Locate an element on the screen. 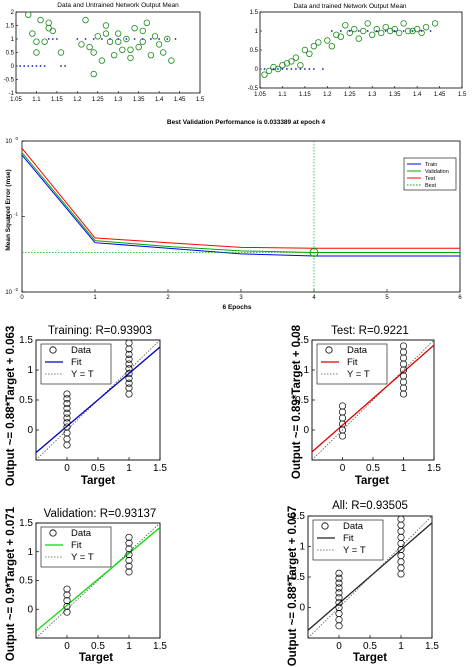 The image size is (474, 667). validation-legend-label: Y = T is located at coordinates (82, 557).